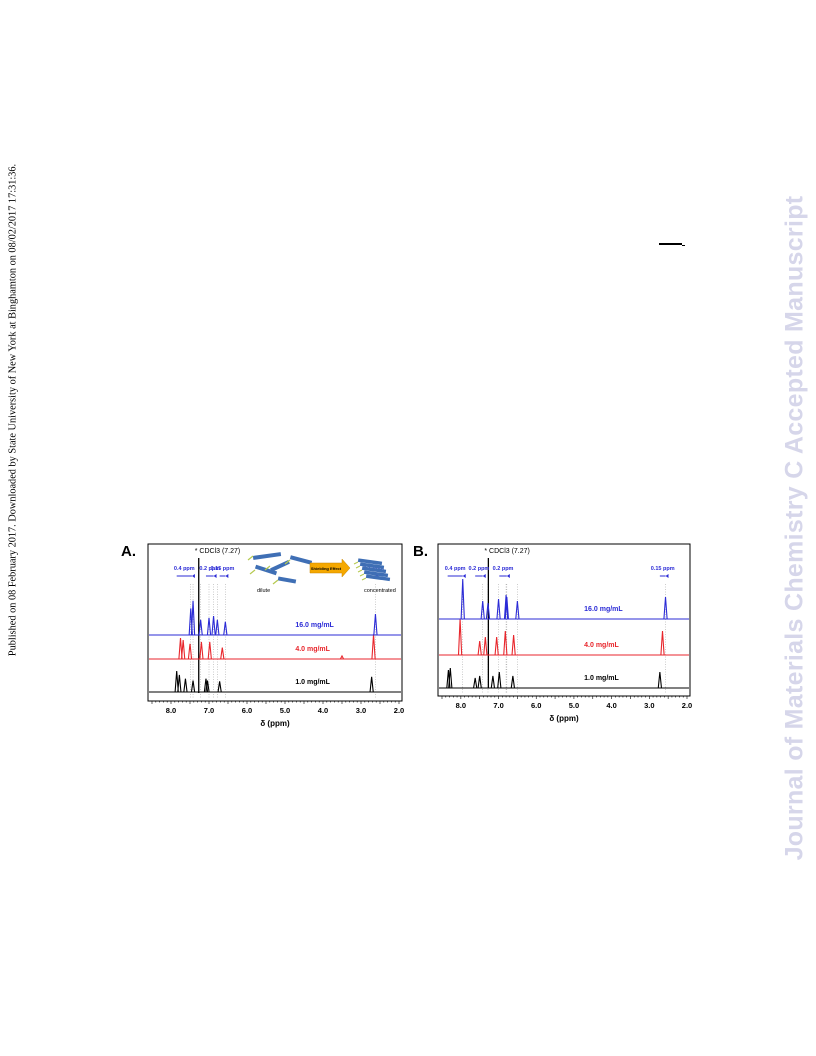 The width and height of the screenshot is (816, 1056). Describe the element at coordinates (326, 568) in the screenshot. I see `inset-arrow-label: Shielding Effect` at that location.